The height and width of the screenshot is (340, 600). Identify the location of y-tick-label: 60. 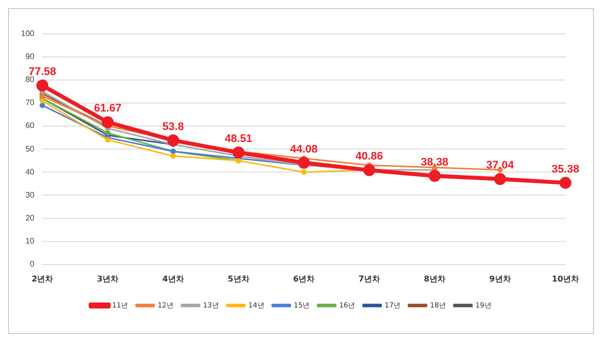
(30, 125).